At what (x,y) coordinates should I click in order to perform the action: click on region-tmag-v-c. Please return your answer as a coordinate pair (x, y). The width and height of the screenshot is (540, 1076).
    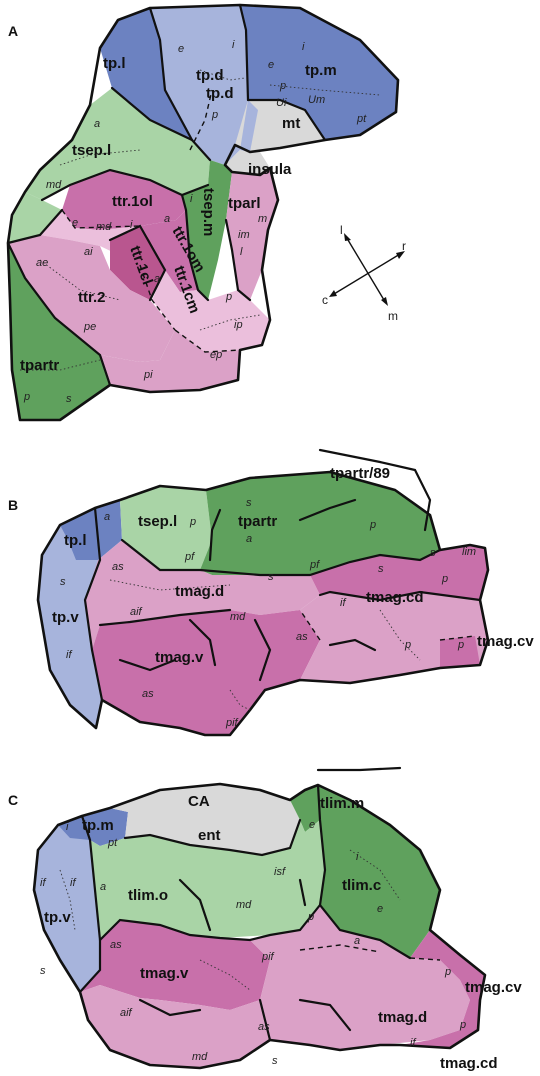
    Looking at the image, I should click on (175, 965).